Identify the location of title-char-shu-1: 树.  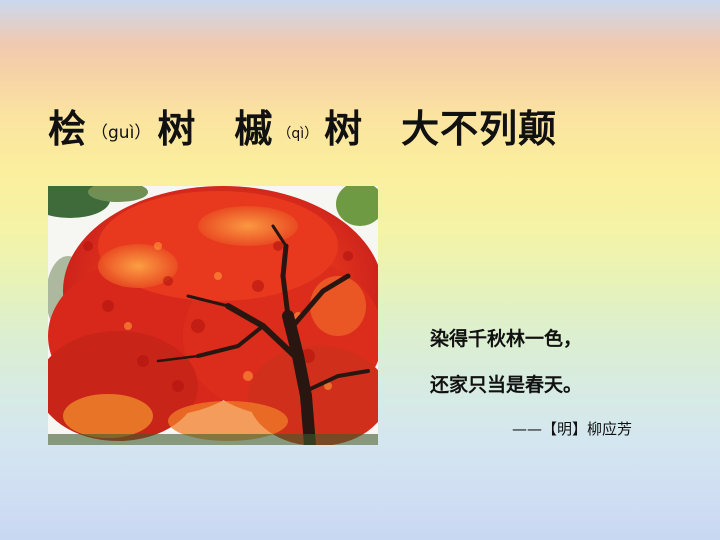
(177, 129).